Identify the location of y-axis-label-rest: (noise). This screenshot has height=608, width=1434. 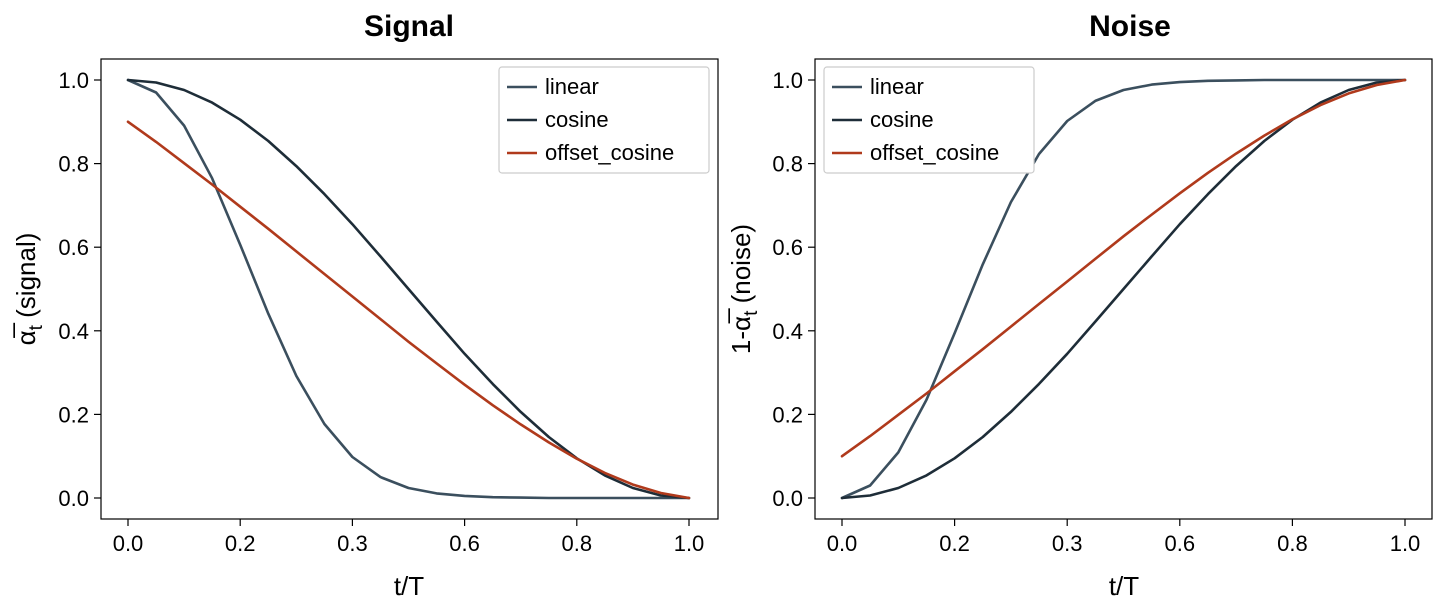
(741, 267).